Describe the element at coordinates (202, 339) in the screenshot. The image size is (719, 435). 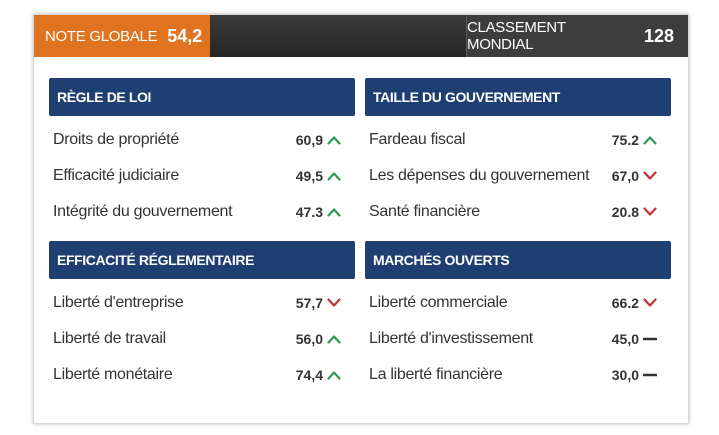
I see `indicator-row: Liberté de travail 56,0` at that location.